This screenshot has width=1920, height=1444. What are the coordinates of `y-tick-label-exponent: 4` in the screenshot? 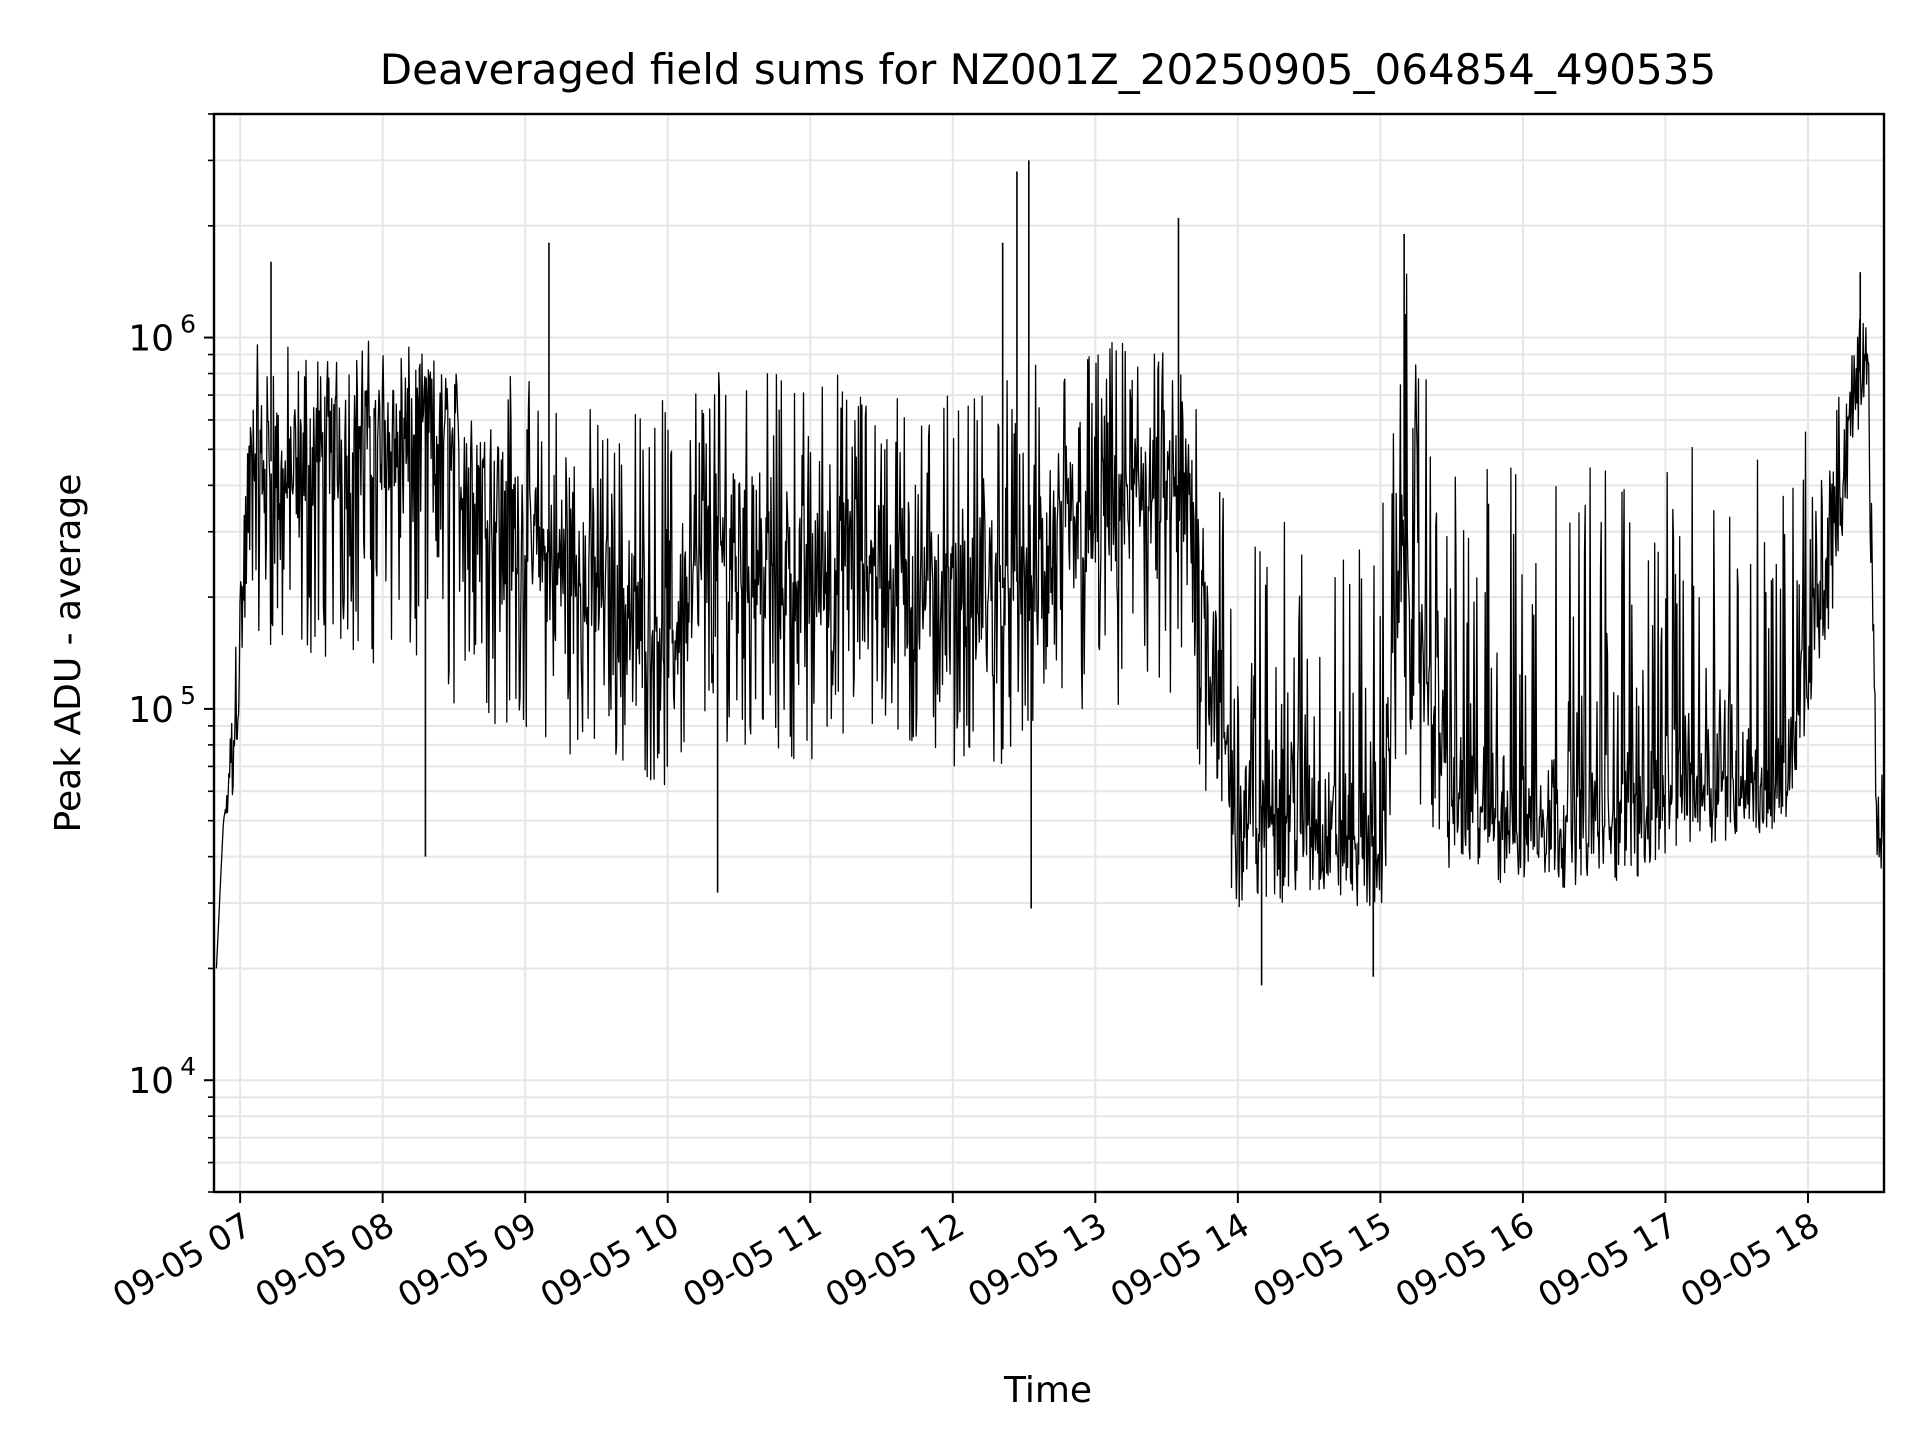 It's located at (188, 1066).